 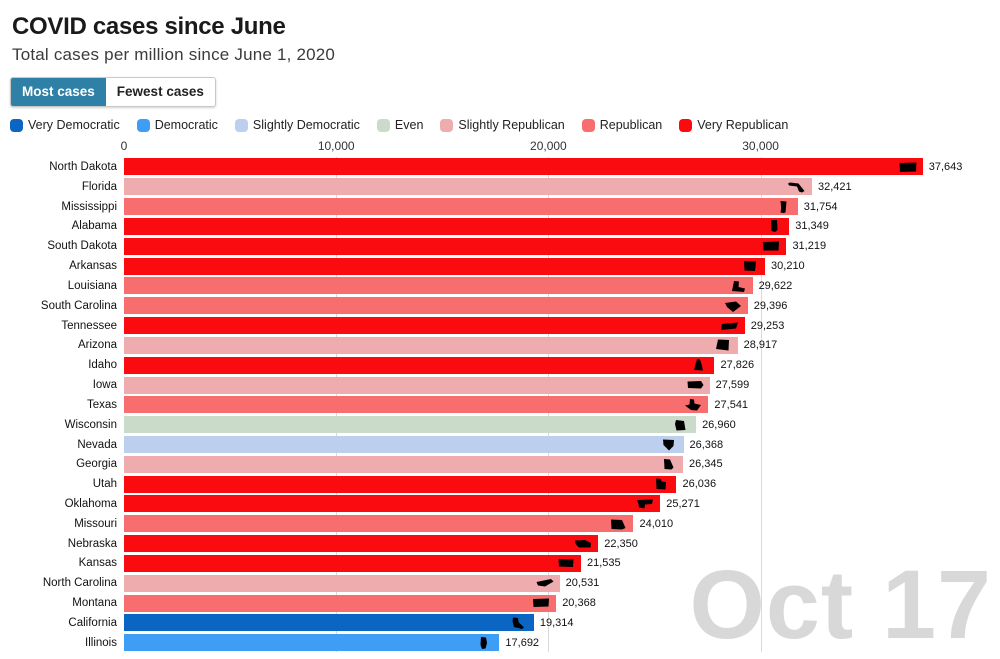 I want to click on bar-value-label: 37,643, so click(x=945, y=166).